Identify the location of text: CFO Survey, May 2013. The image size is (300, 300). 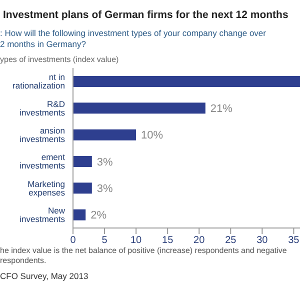
(44, 276).